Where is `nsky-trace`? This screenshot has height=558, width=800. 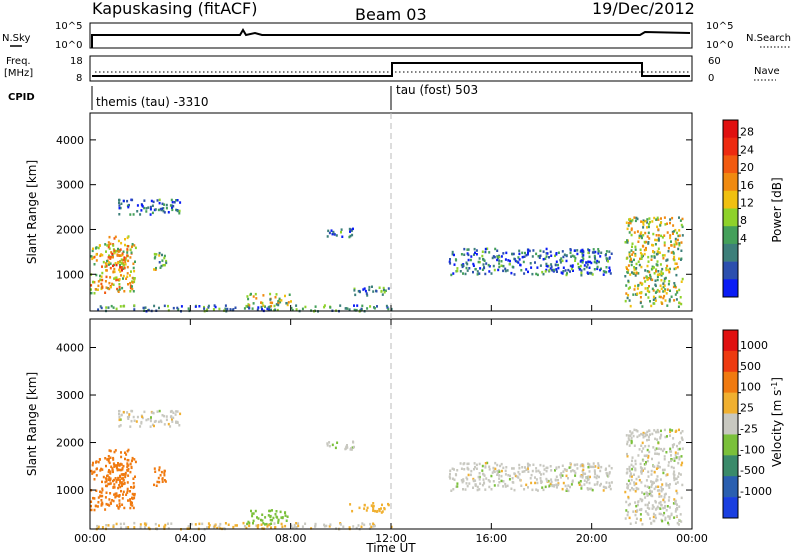 nsky-trace is located at coordinates (391, 38).